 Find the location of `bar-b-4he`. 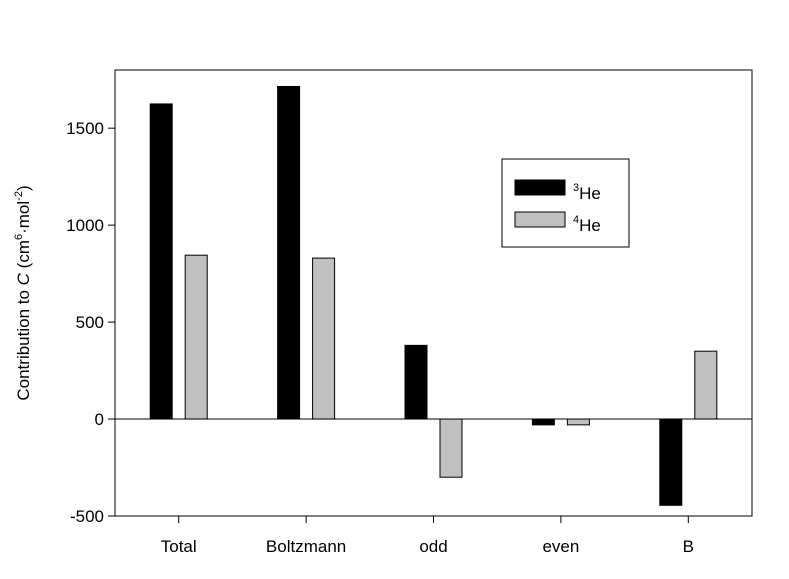

bar-b-4he is located at coordinates (706, 385).